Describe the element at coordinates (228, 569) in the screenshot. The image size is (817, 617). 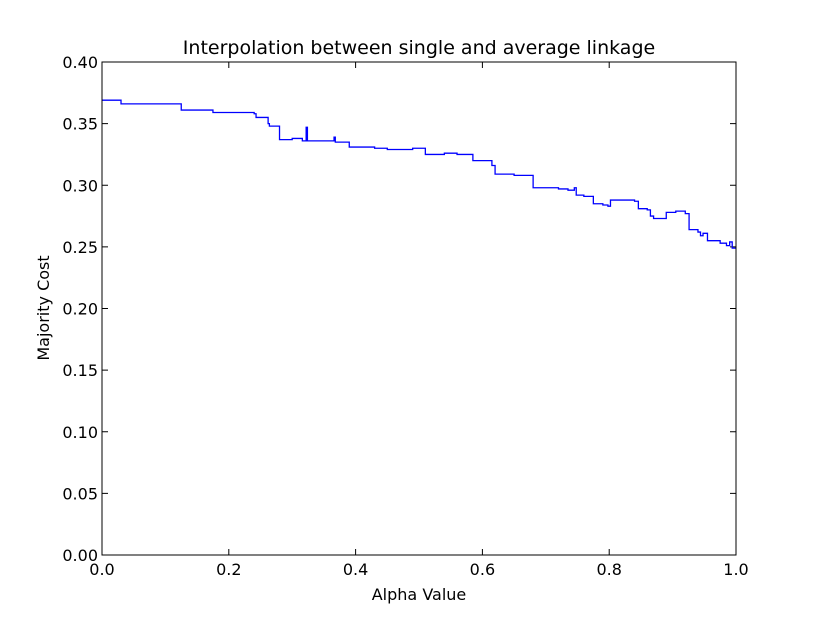
I see `x-tick-label: 0.2` at that location.